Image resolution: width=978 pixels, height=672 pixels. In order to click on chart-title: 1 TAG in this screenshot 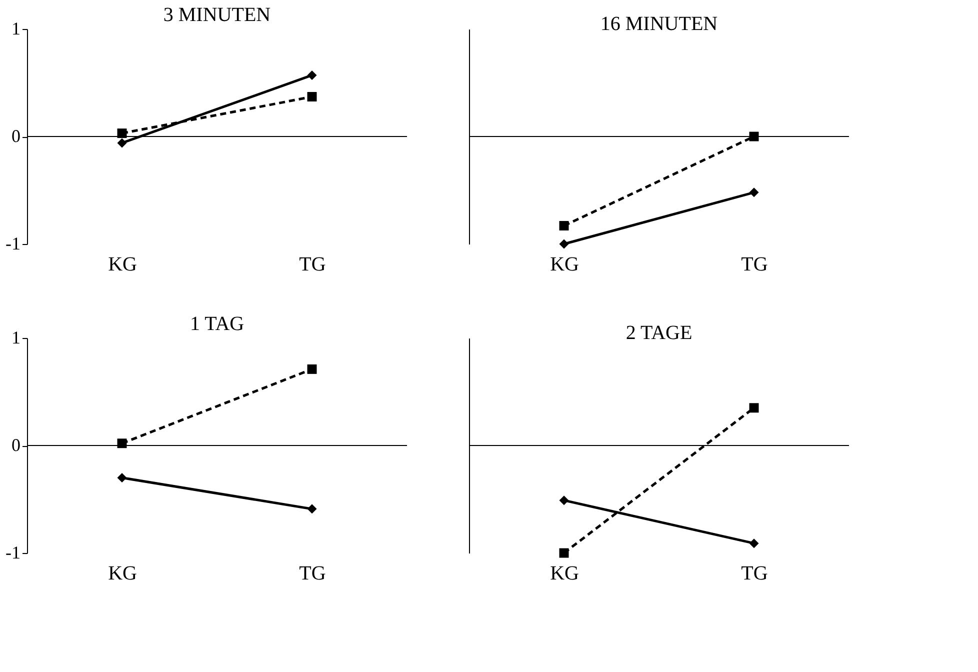, I will do `click(217, 324)`.